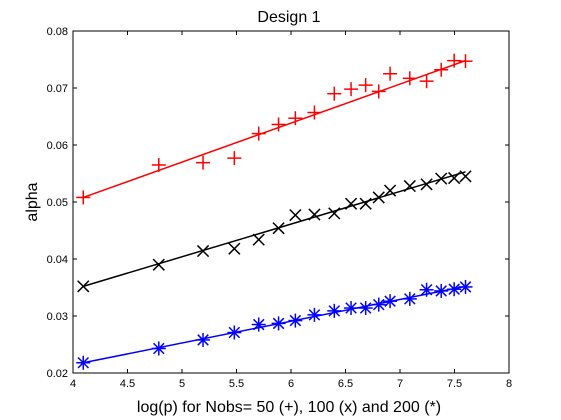 The width and height of the screenshot is (561, 420). What do you see at coordinates (57, 260) in the screenshot?
I see `y-tick-label: 0.04` at bounding box center [57, 260].